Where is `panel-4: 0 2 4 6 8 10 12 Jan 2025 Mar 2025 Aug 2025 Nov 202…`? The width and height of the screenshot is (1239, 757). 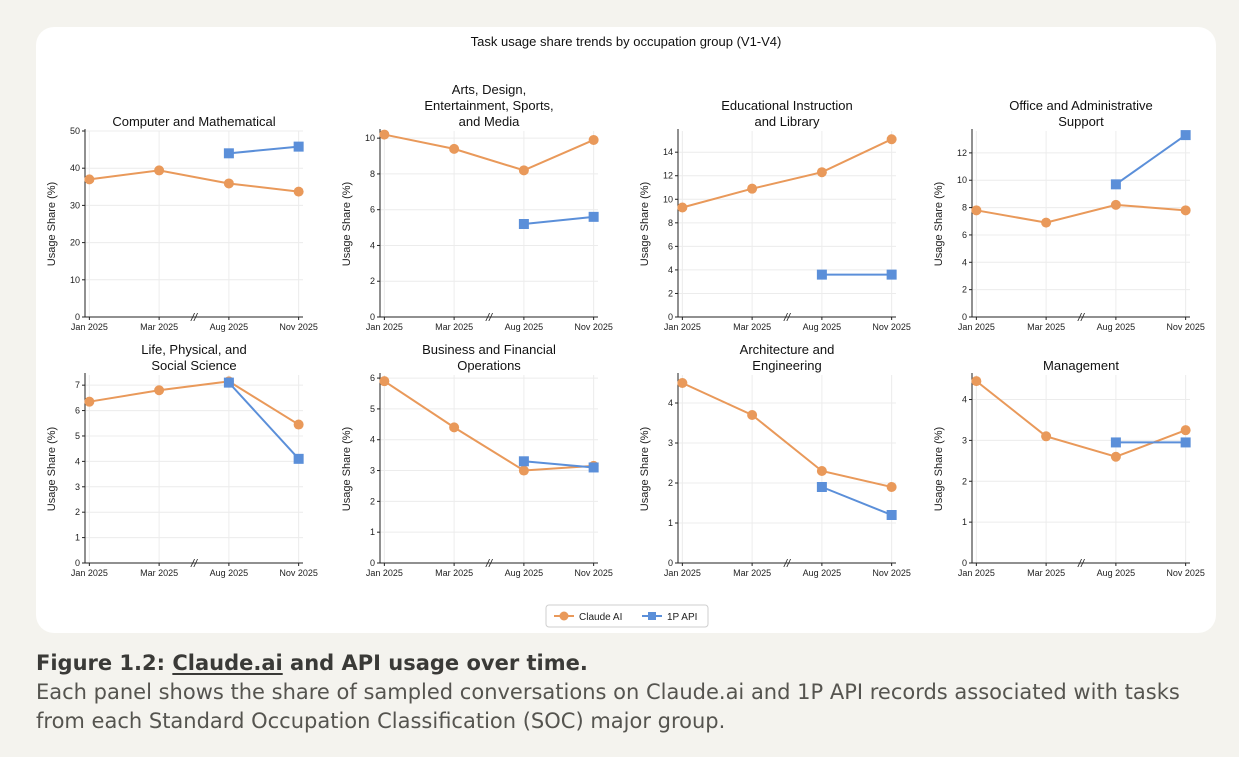 panel-4: 0 2 4 6 8 10 12 Jan 2025 Mar 2025 Aug 2025 Nov 202… is located at coordinates (1069, 215).